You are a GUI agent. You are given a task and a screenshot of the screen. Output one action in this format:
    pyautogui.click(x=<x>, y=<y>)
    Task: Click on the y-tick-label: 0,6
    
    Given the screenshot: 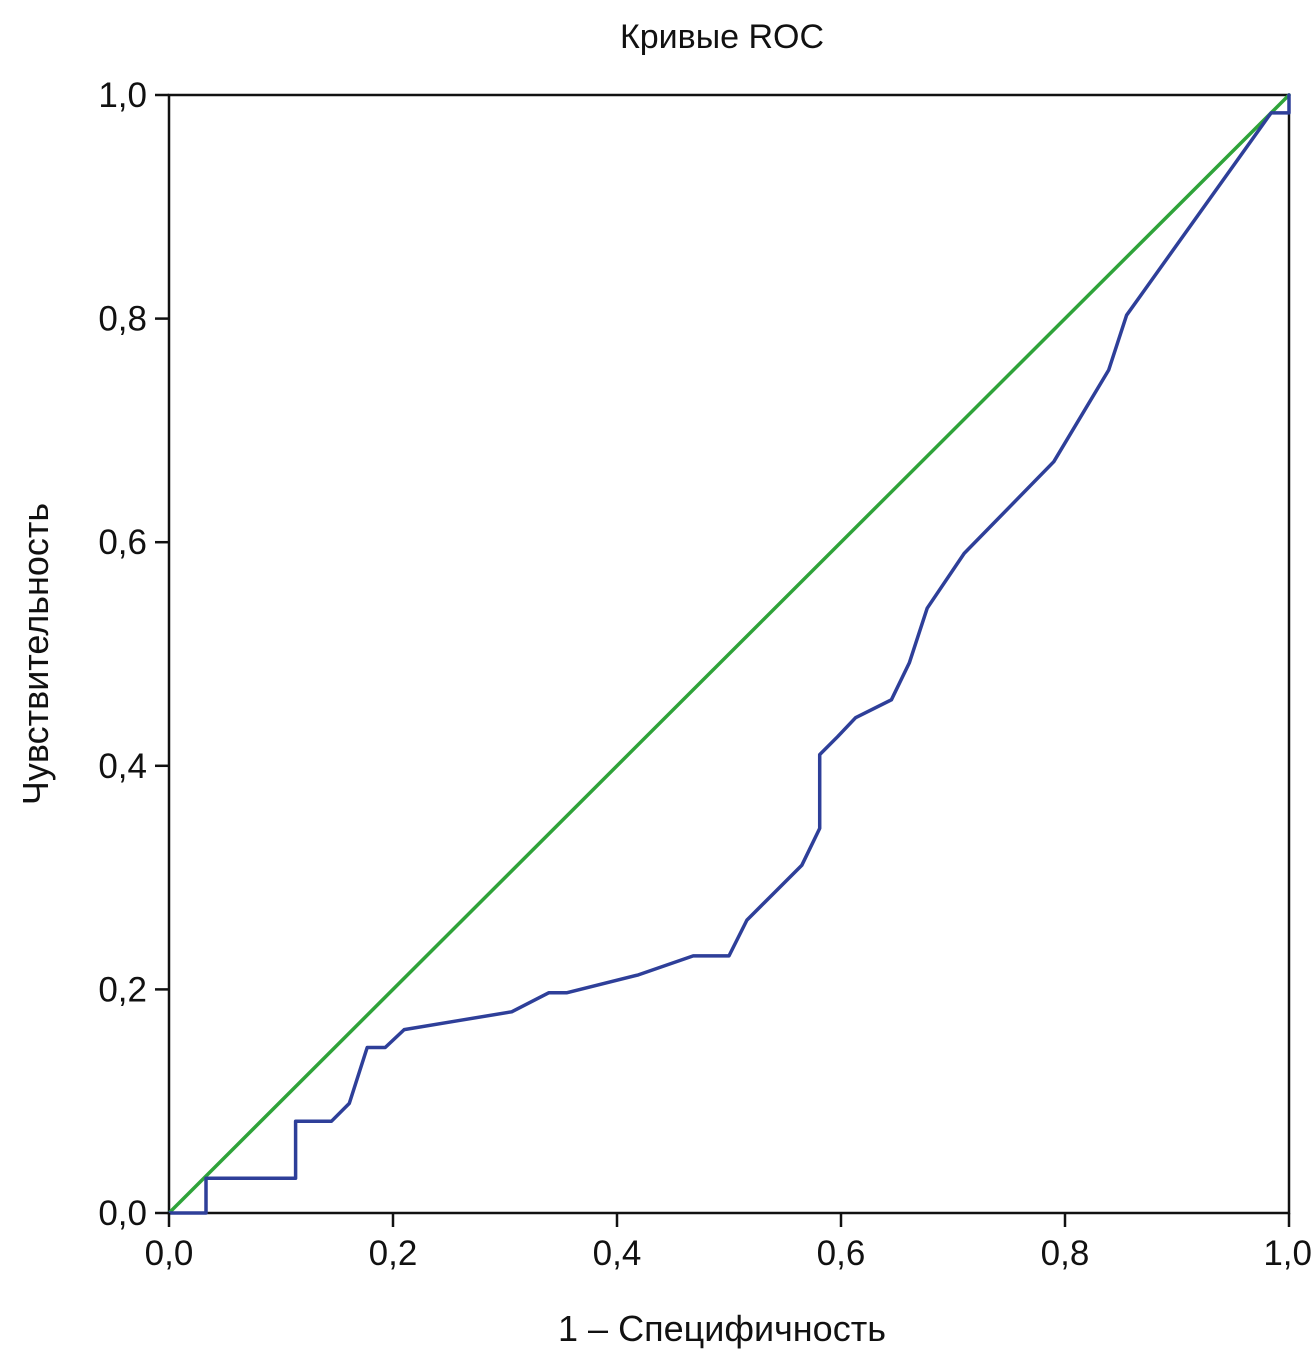 What is the action you would take?
    pyautogui.click(x=122, y=542)
    